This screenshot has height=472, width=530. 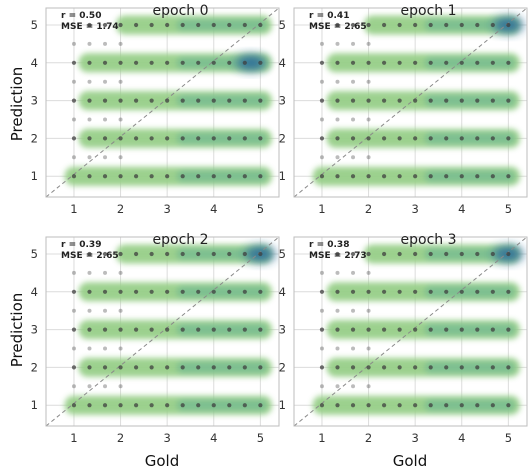 I want to click on x-tick-label: 3, so click(x=414, y=209).